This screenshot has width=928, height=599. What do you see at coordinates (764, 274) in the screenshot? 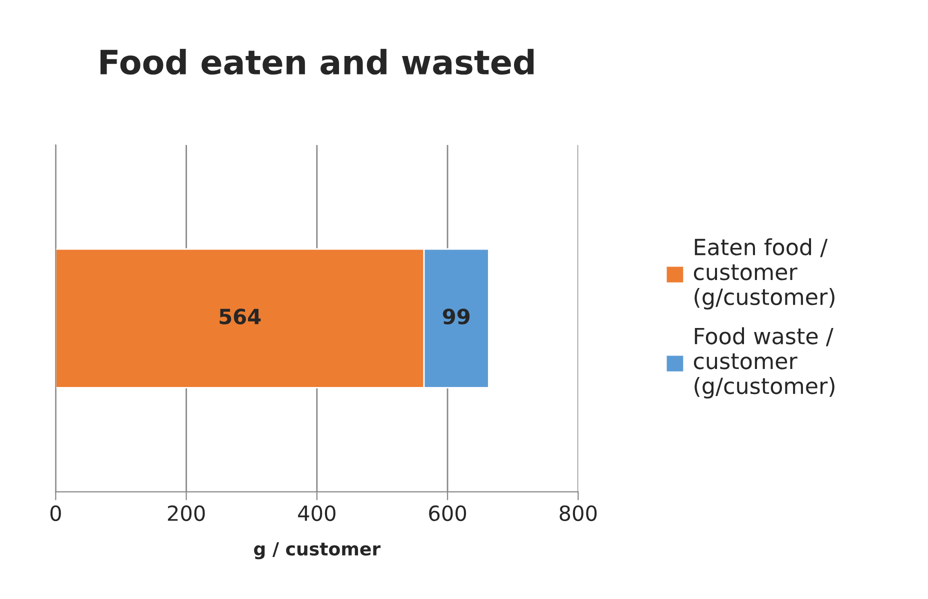
I see `legend-label: Eaten food / customer (g/customer)` at bounding box center [764, 274].